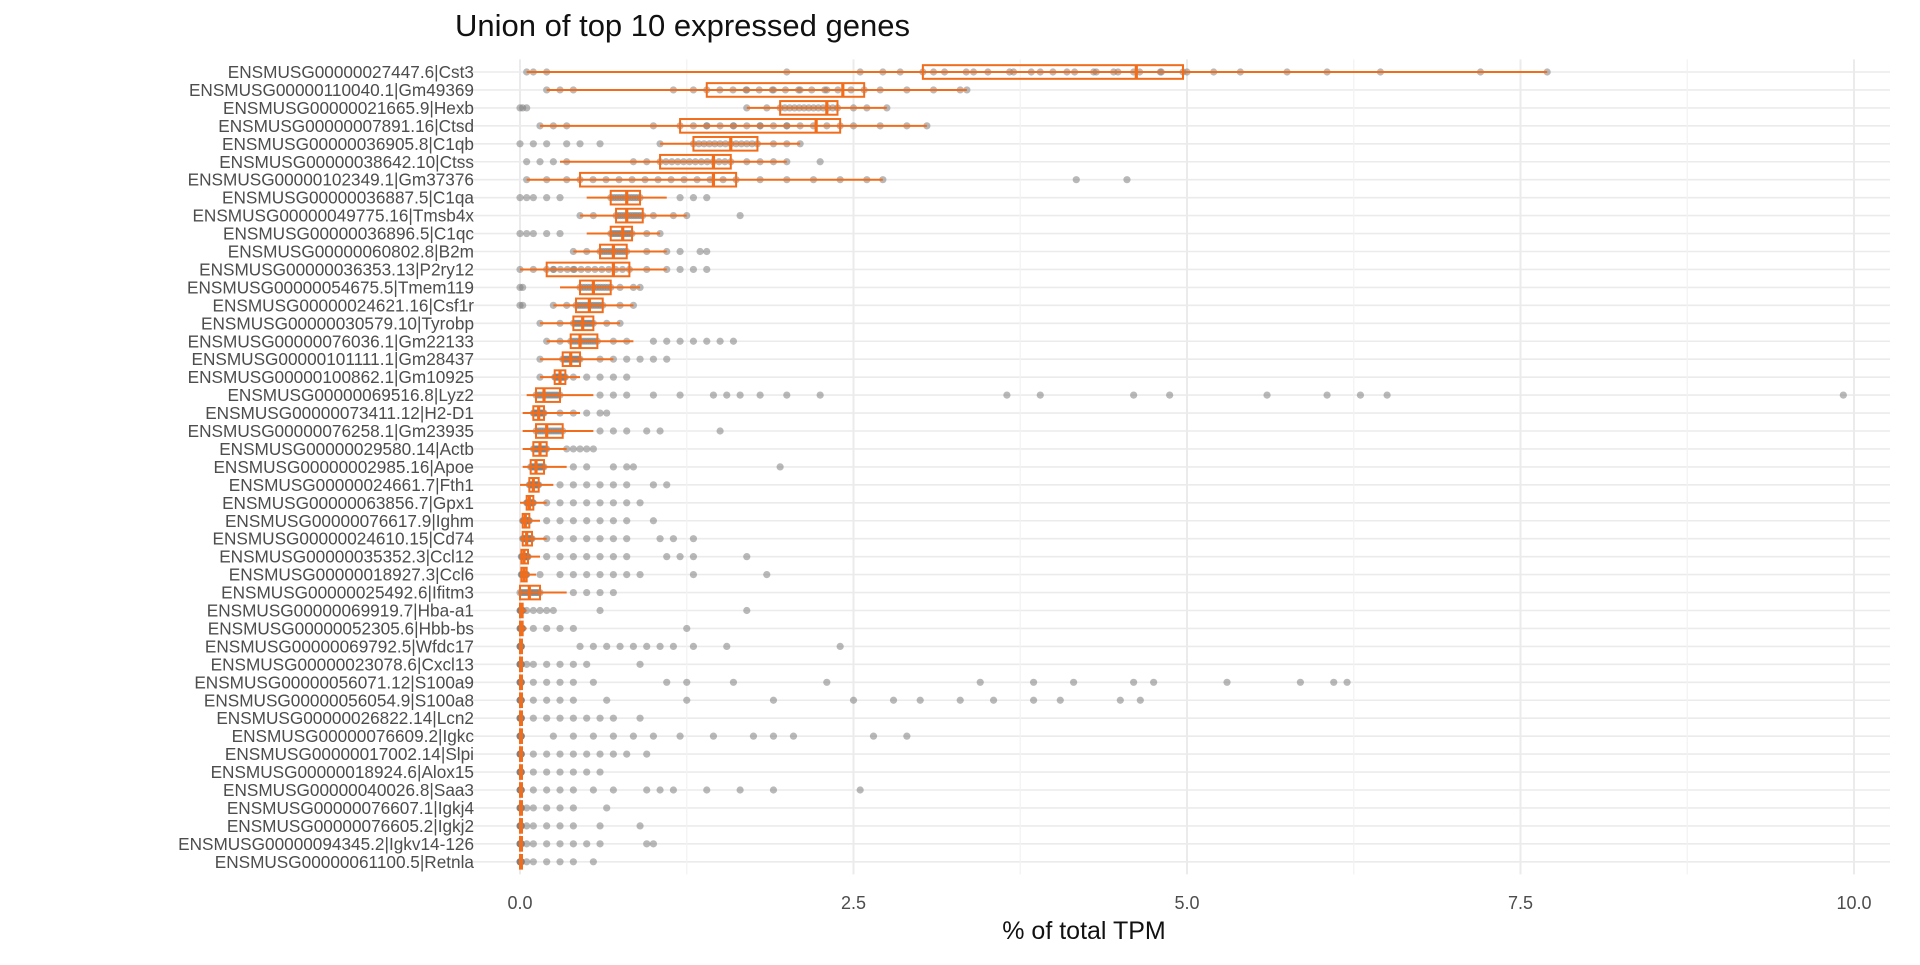 This screenshot has height=965, width=1920. What do you see at coordinates (353, 736) in the screenshot?
I see `y-tick-label: ENSMUSG00000076609.2|Igkc` at bounding box center [353, 736].